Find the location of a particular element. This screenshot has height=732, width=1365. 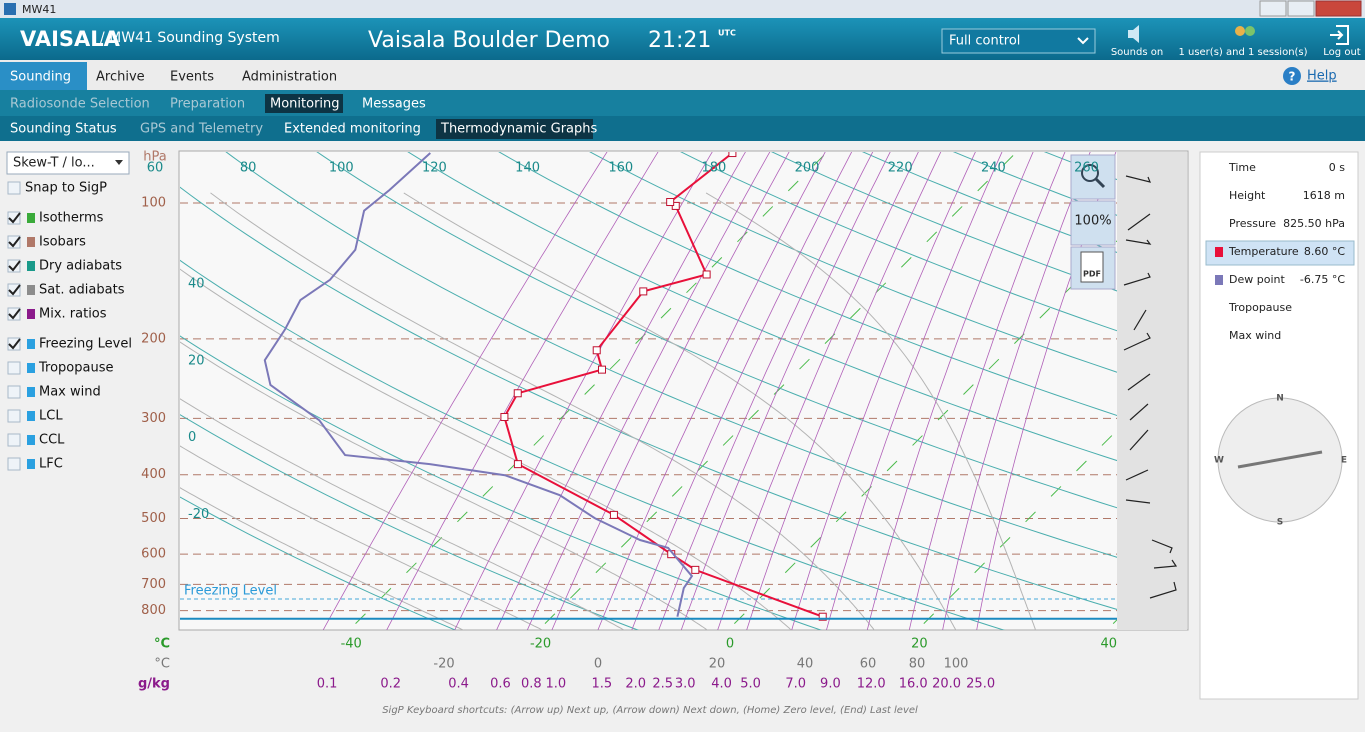

option-label: Isobars is located at coordinates (62, 242).